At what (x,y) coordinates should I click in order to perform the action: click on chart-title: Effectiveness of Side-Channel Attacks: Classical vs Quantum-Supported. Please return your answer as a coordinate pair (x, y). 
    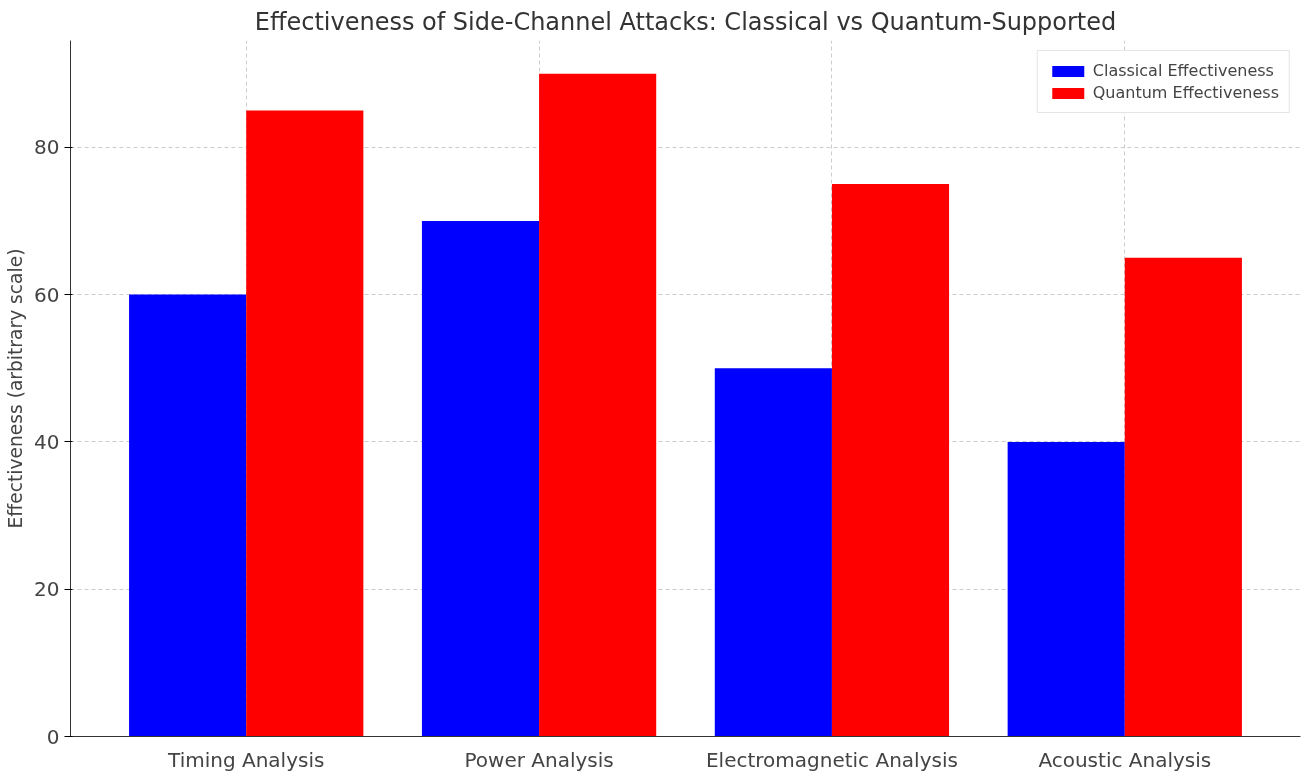
    Looking at the image, I should click on (685, 21).